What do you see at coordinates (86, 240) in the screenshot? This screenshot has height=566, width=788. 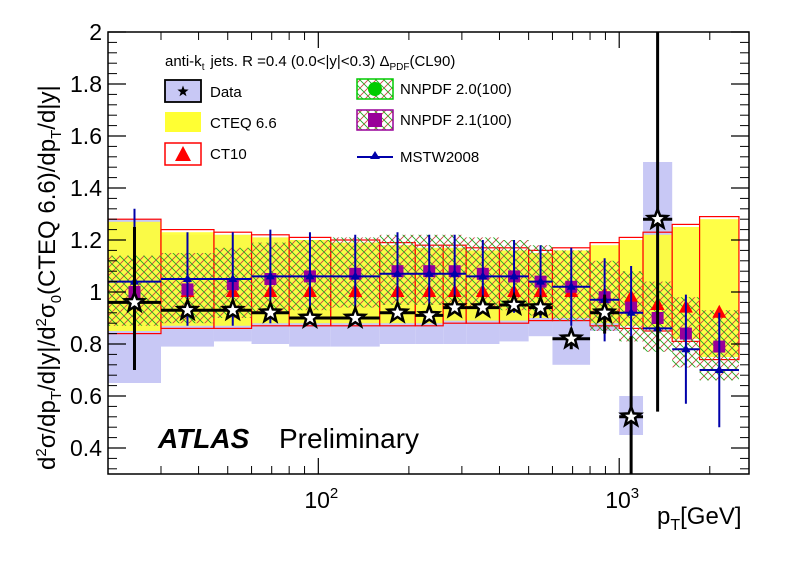 I see `y-tick-label: 1.2` at bounding box center [86, 240].